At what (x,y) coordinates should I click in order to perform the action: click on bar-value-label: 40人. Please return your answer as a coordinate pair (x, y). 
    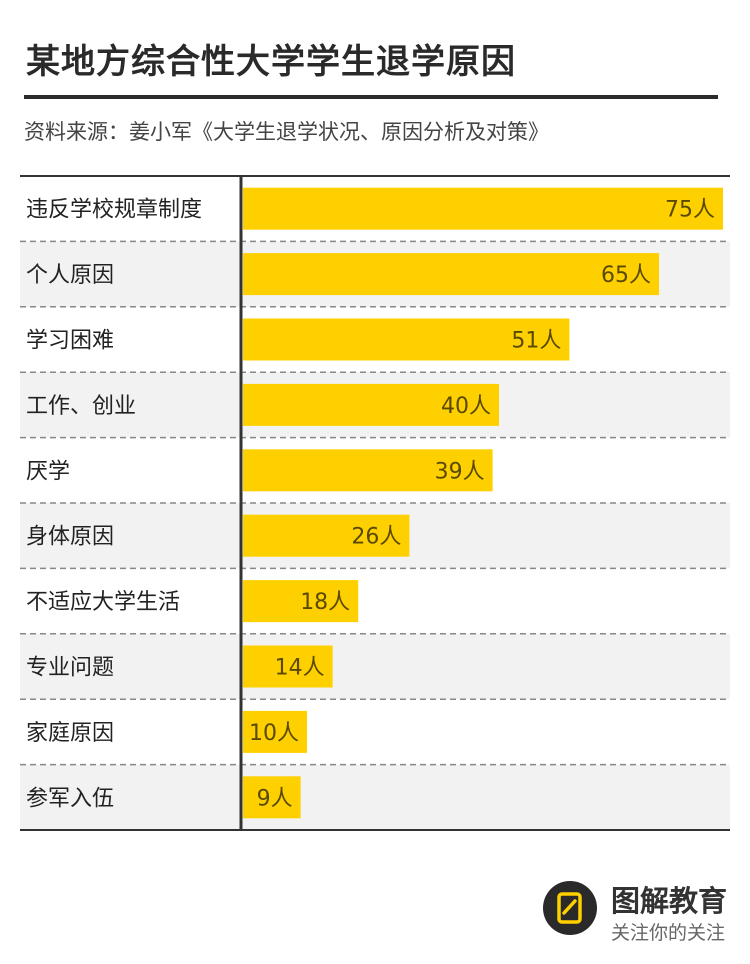
    Looking at the image, I should click on (466, 406).